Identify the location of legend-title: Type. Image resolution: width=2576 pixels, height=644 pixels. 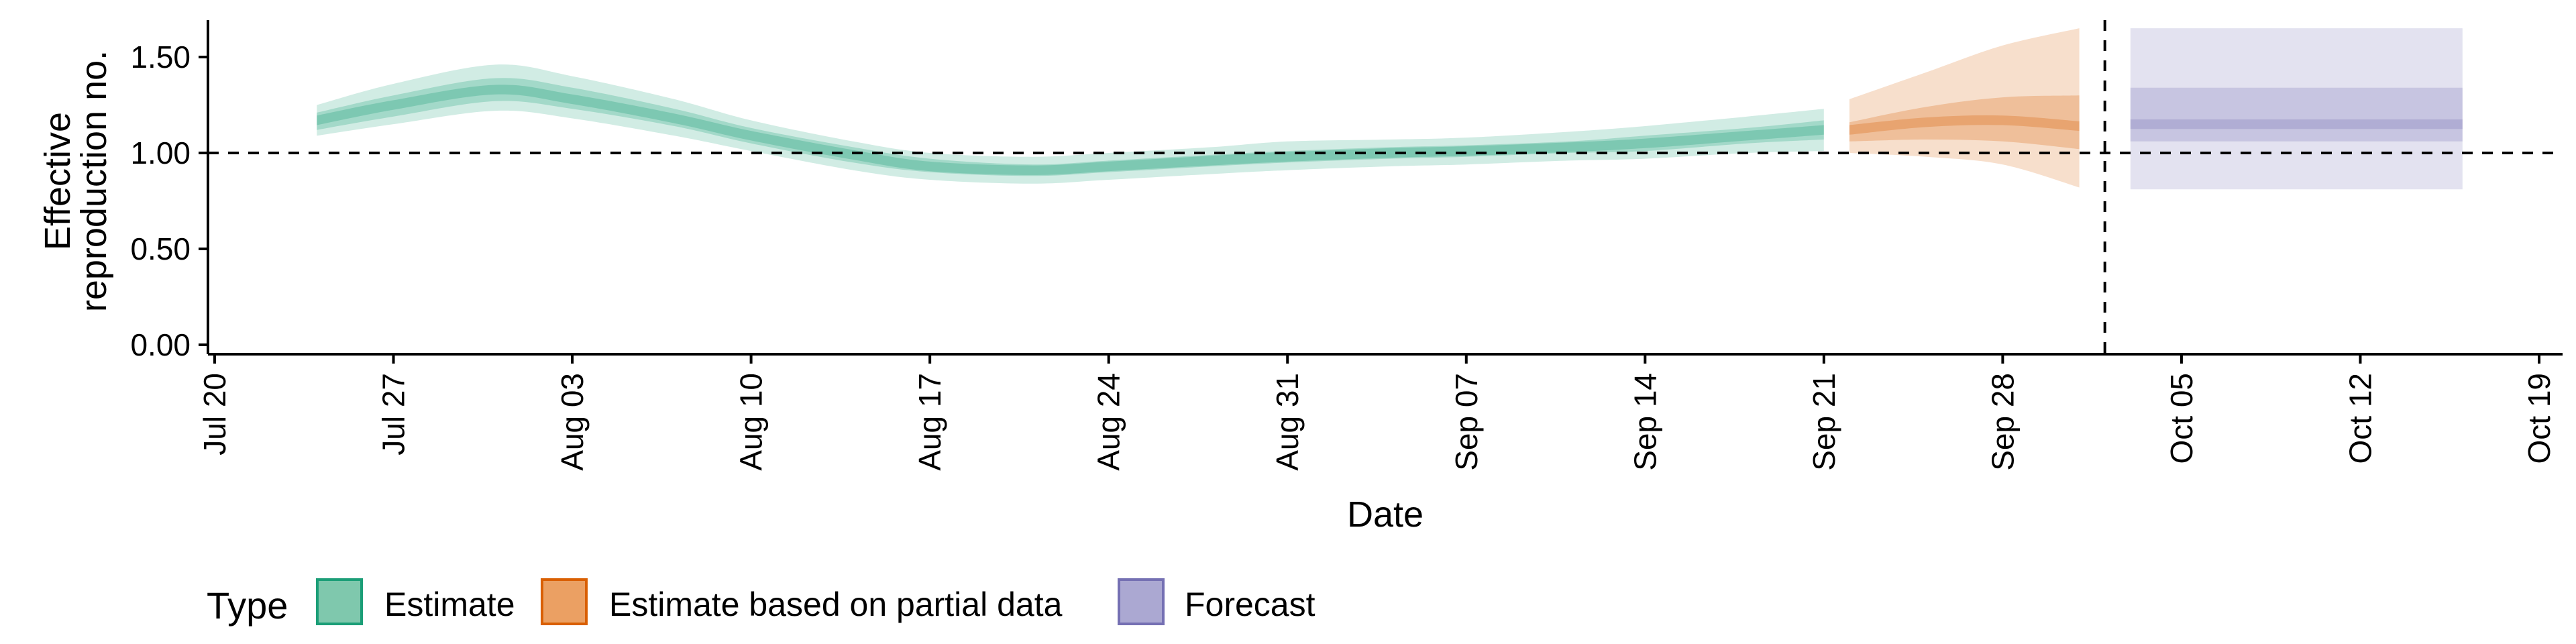
(247, 605).